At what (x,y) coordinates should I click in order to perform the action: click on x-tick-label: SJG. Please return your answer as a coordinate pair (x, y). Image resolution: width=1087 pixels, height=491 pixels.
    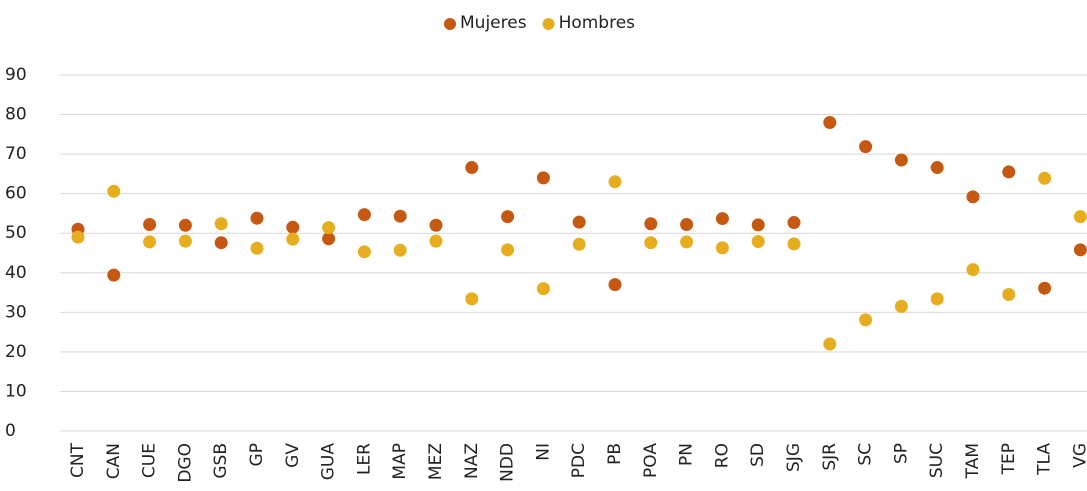
    Looking at the image, I should click on (794, 457).